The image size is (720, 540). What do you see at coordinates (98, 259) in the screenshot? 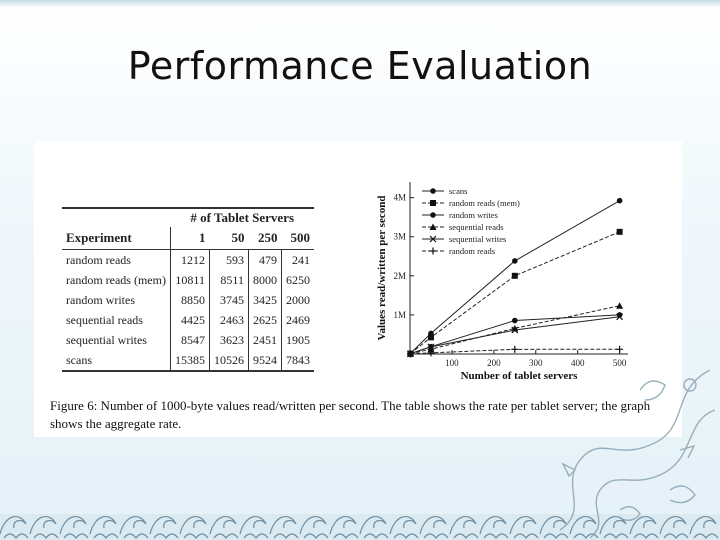
I see `row-label: random reads` at bounding box center [98, 259].